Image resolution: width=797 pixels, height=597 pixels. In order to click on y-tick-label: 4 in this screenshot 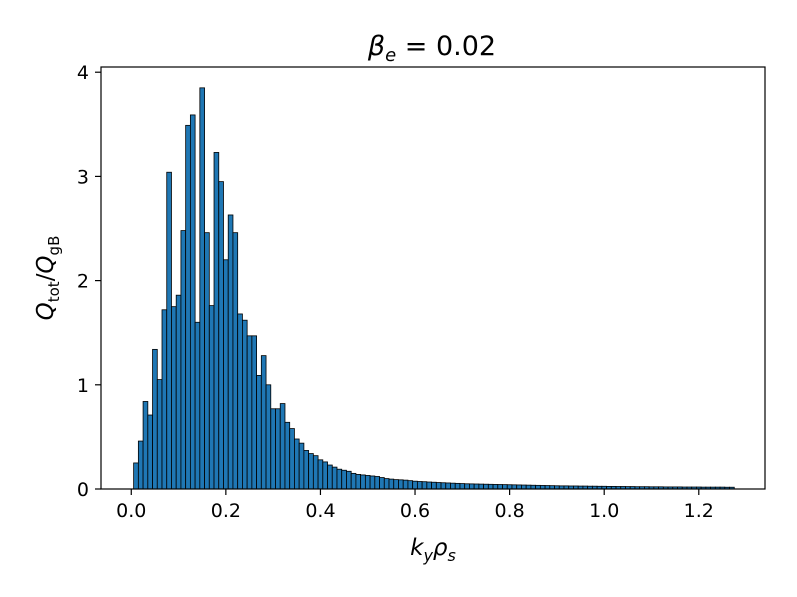, I will do `click(83, 73)`.